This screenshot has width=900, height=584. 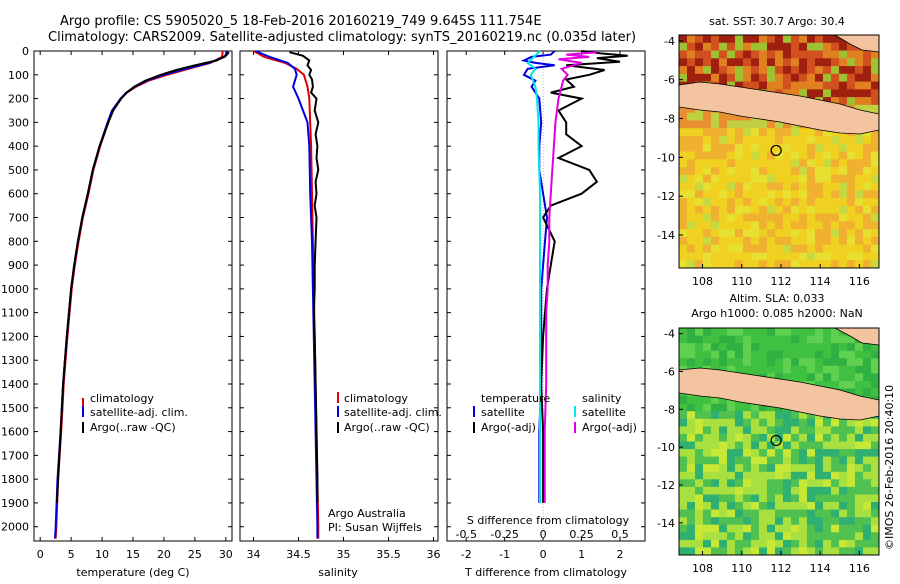 I want to click on land-java, so click(x=779, y=108).